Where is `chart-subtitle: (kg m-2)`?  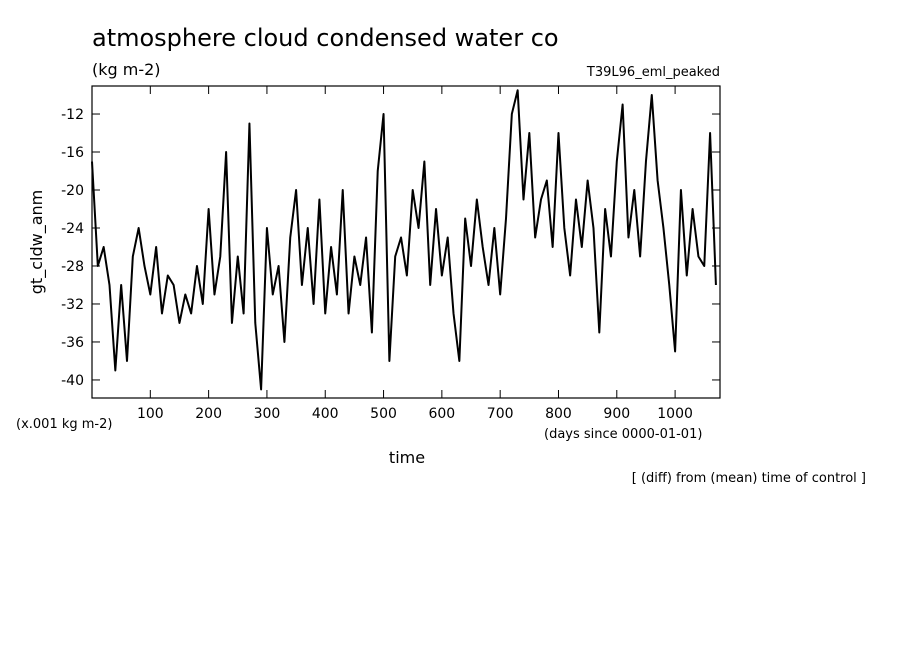
chart-subtitle: (kg m-2) is located at coordinates (126, 69).